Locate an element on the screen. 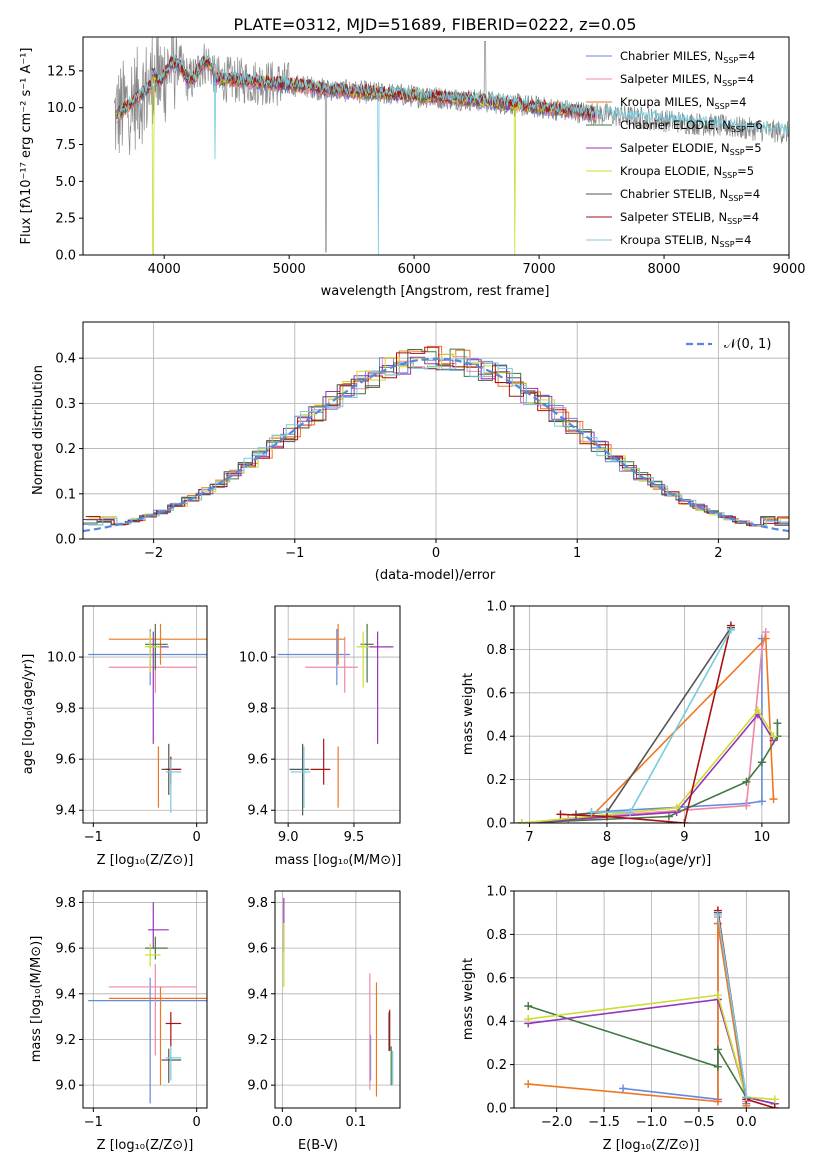  wage-ylabel: mass weight is located at coordinates (468, 714).